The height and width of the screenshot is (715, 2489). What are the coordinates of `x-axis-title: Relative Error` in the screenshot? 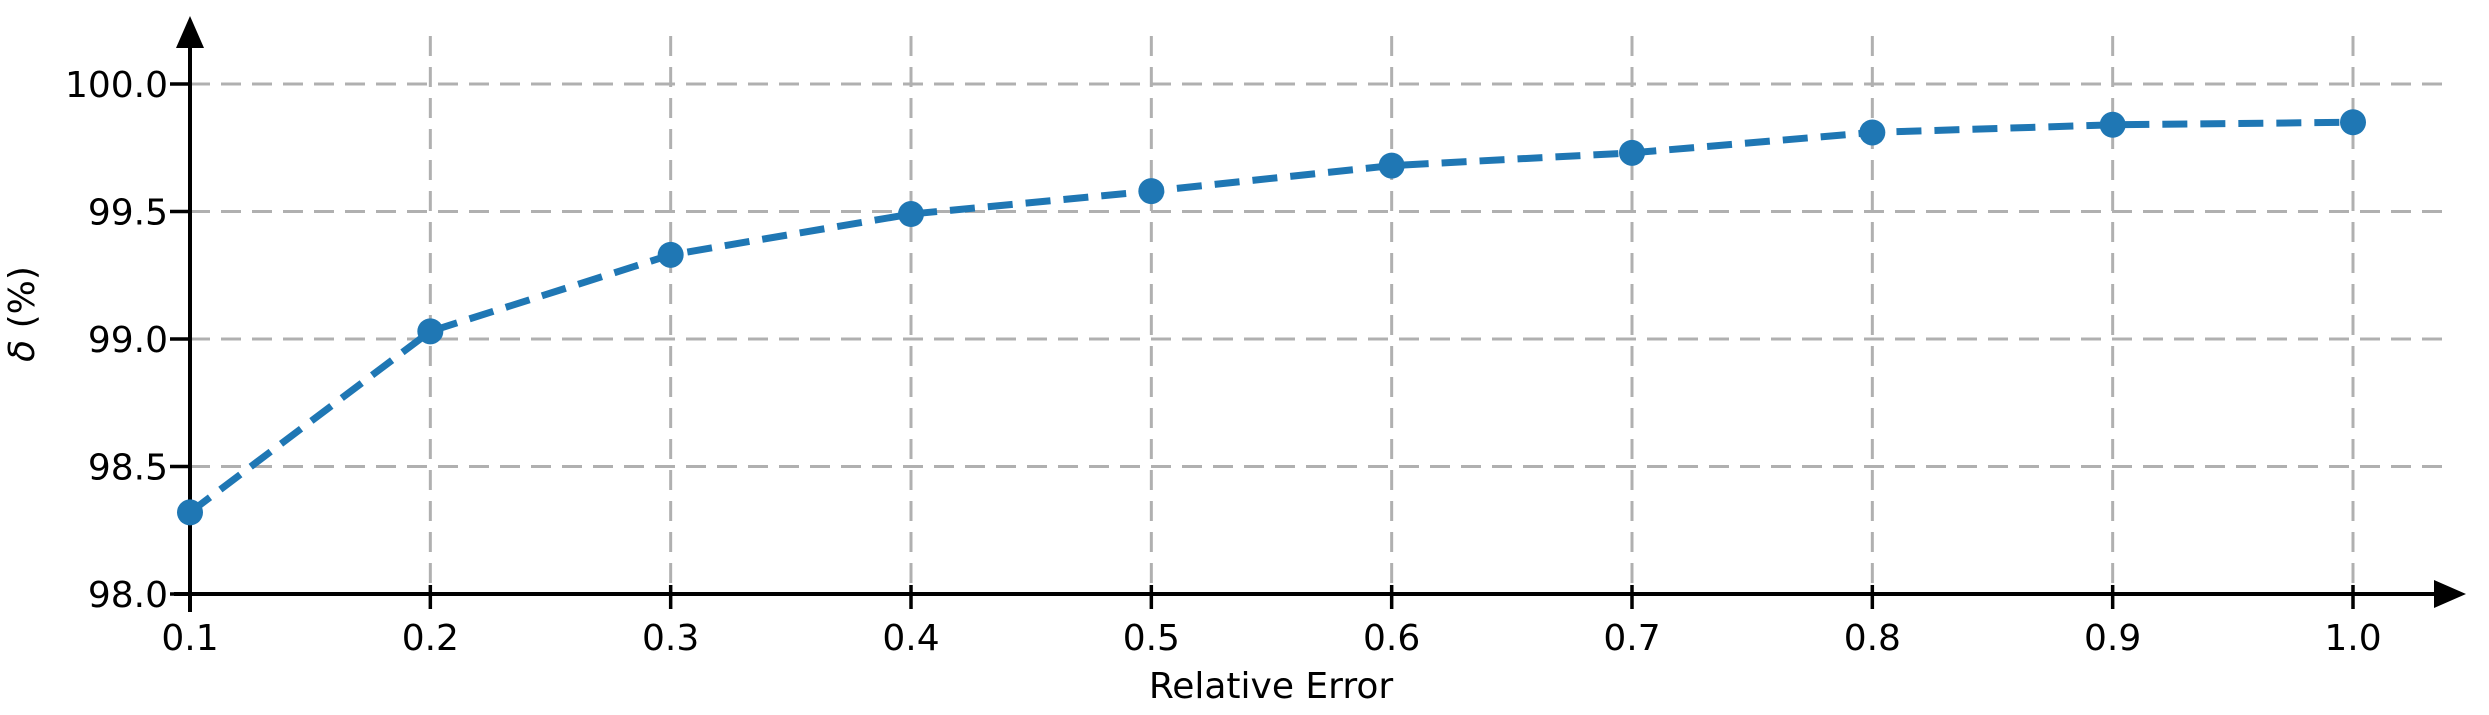 It's located at (1271, 686).